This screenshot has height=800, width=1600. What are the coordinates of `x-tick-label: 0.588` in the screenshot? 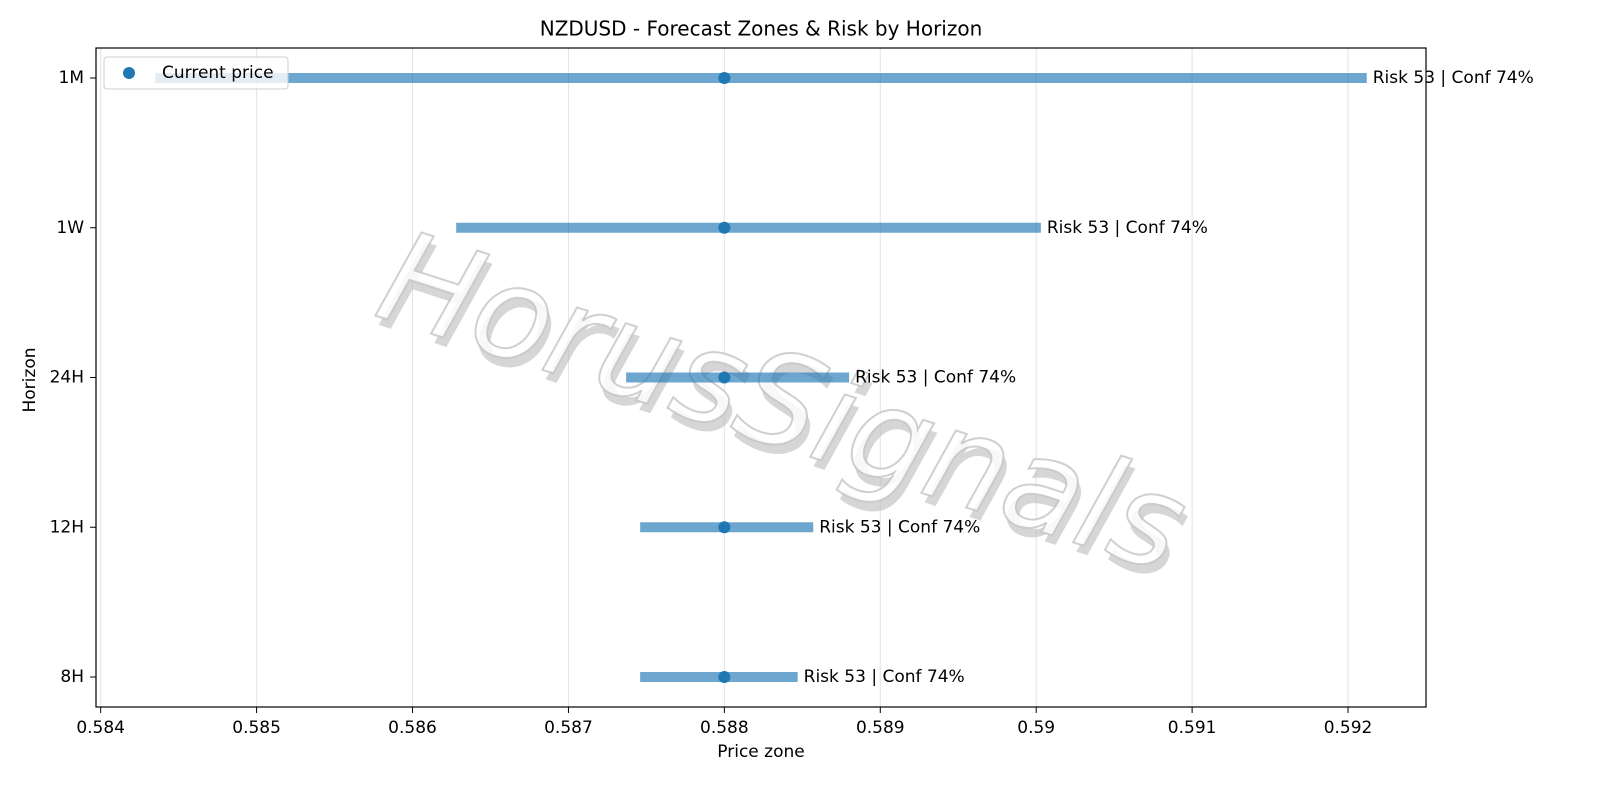 It's located at (724, 728).